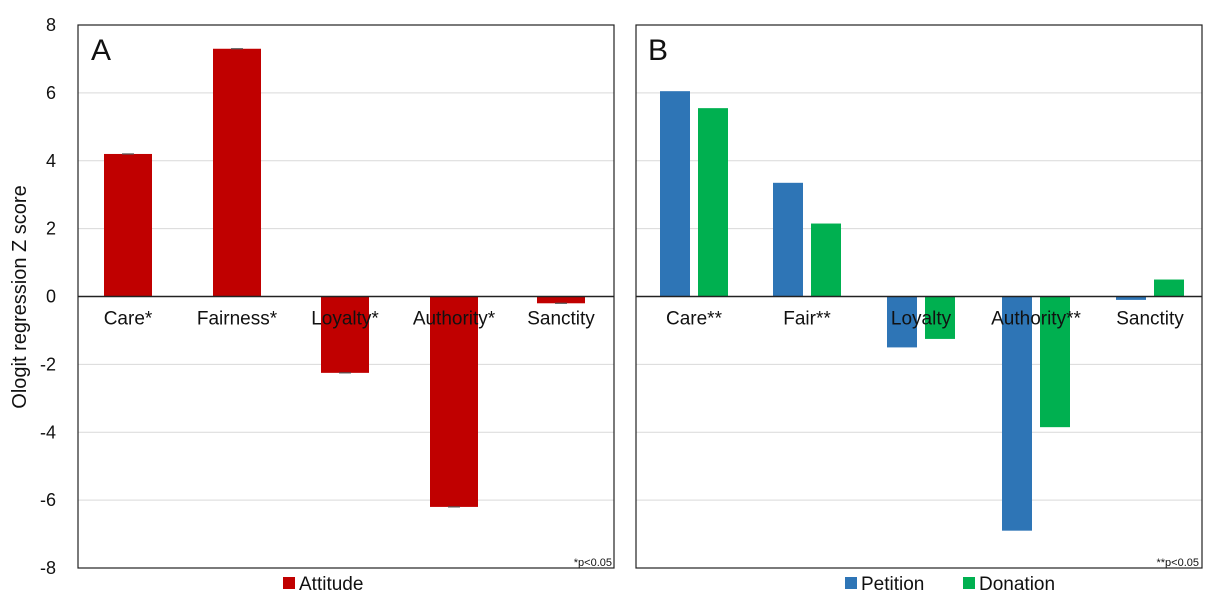 This screenshot has height=598, width=1206. Describe the element at coordinates (969, 583) in the screenshot. I see `legend-swatch-donation` at that location.